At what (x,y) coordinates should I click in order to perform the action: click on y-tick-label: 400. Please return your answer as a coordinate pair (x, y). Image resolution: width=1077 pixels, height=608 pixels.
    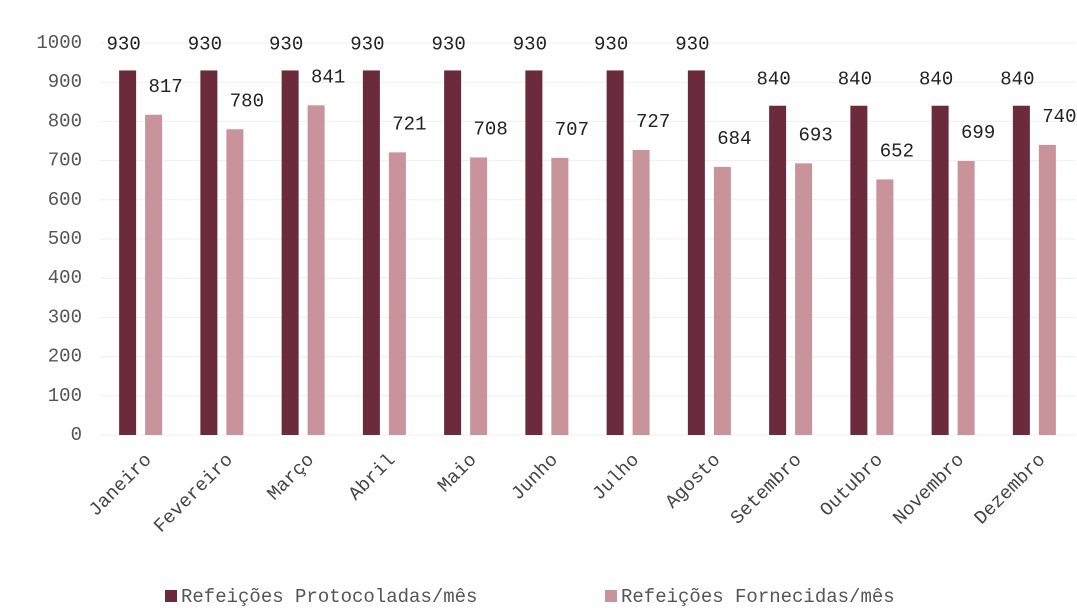
    Looking at the image, I should click on (65, 278).